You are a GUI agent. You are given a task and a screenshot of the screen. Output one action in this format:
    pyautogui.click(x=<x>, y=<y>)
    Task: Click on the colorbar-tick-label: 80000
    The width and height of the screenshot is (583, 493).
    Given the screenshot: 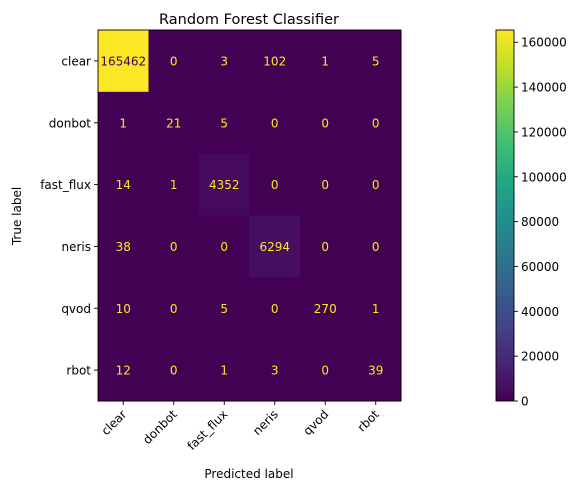 What is the action you would take?
    pyautogui.click(x=540, y=222)
    